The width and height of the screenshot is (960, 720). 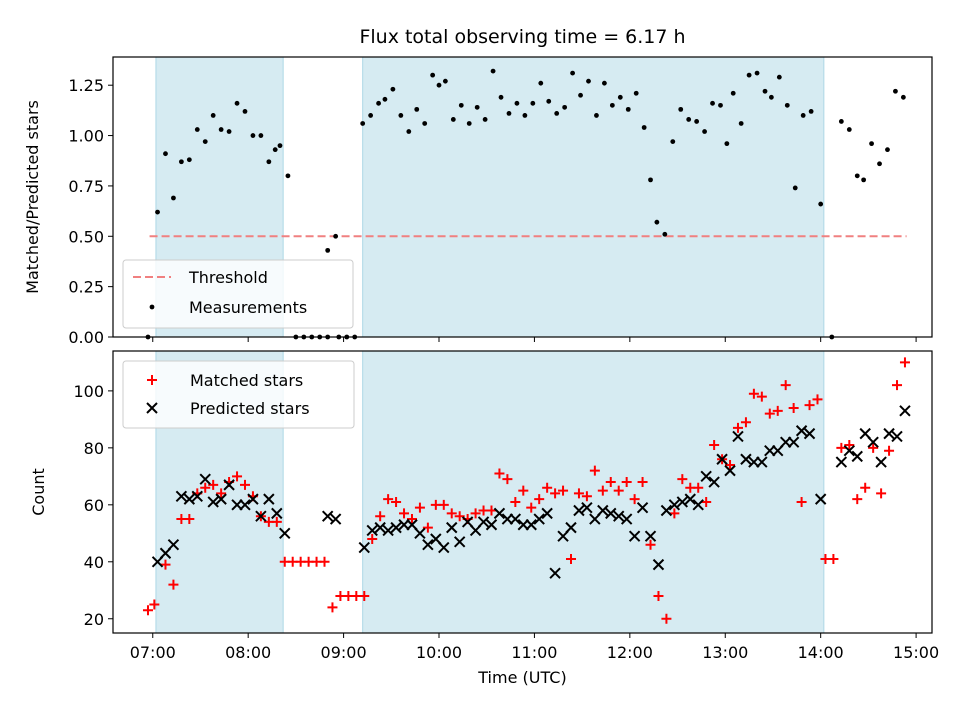 What do you see at coordinates (250, 408) in the screenshot?
I see `legend-predicted-label: Predicted stars` at bounding box center [250, 408].